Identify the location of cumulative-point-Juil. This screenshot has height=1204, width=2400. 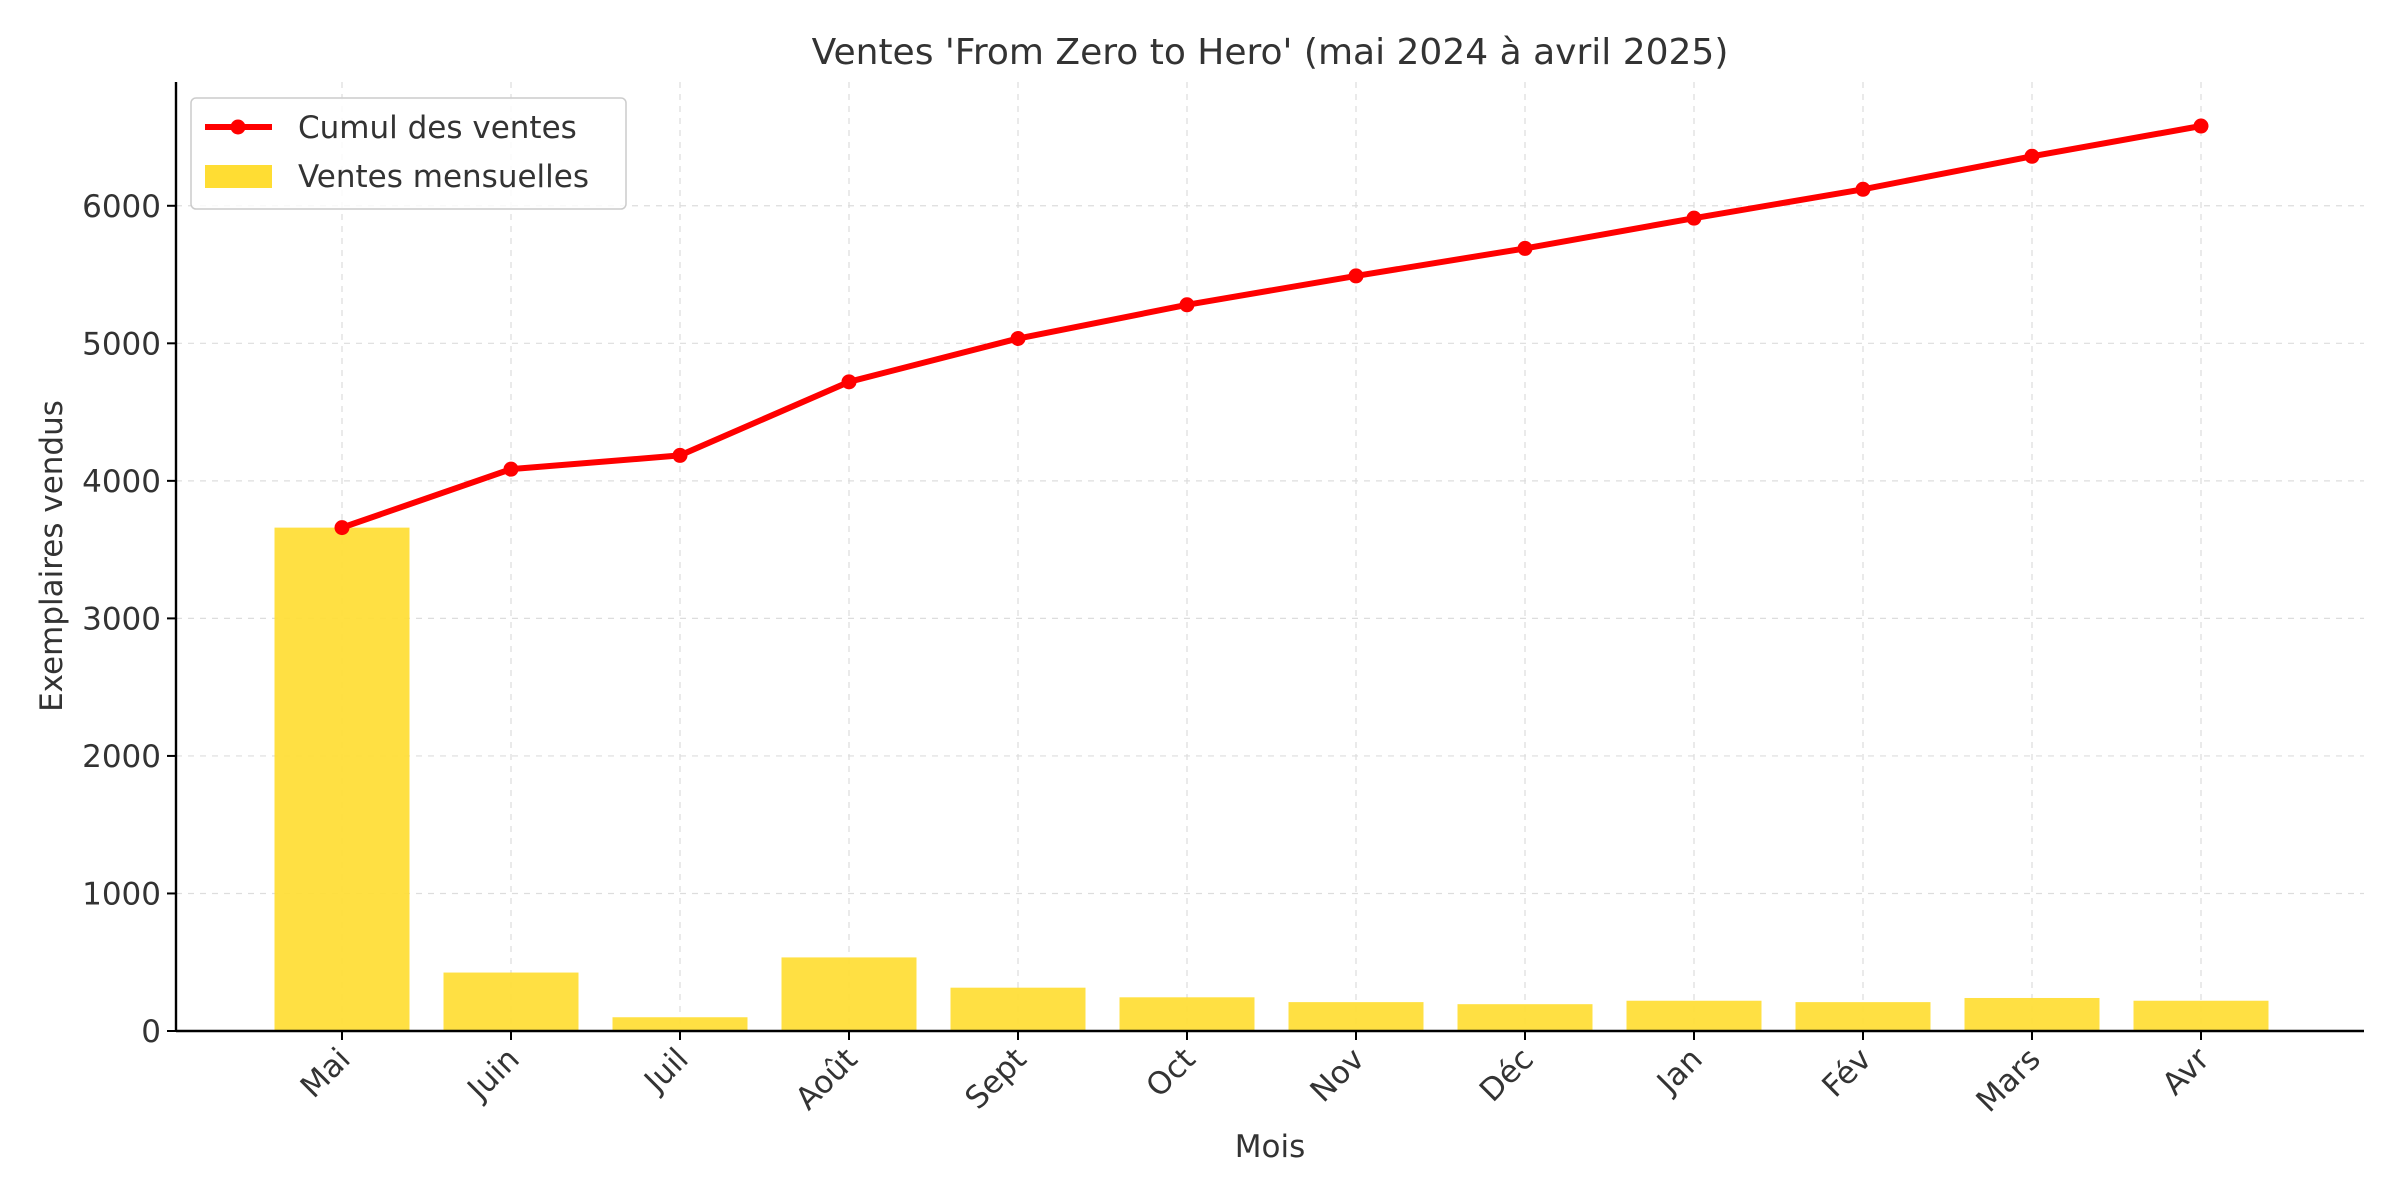
(680, 455).